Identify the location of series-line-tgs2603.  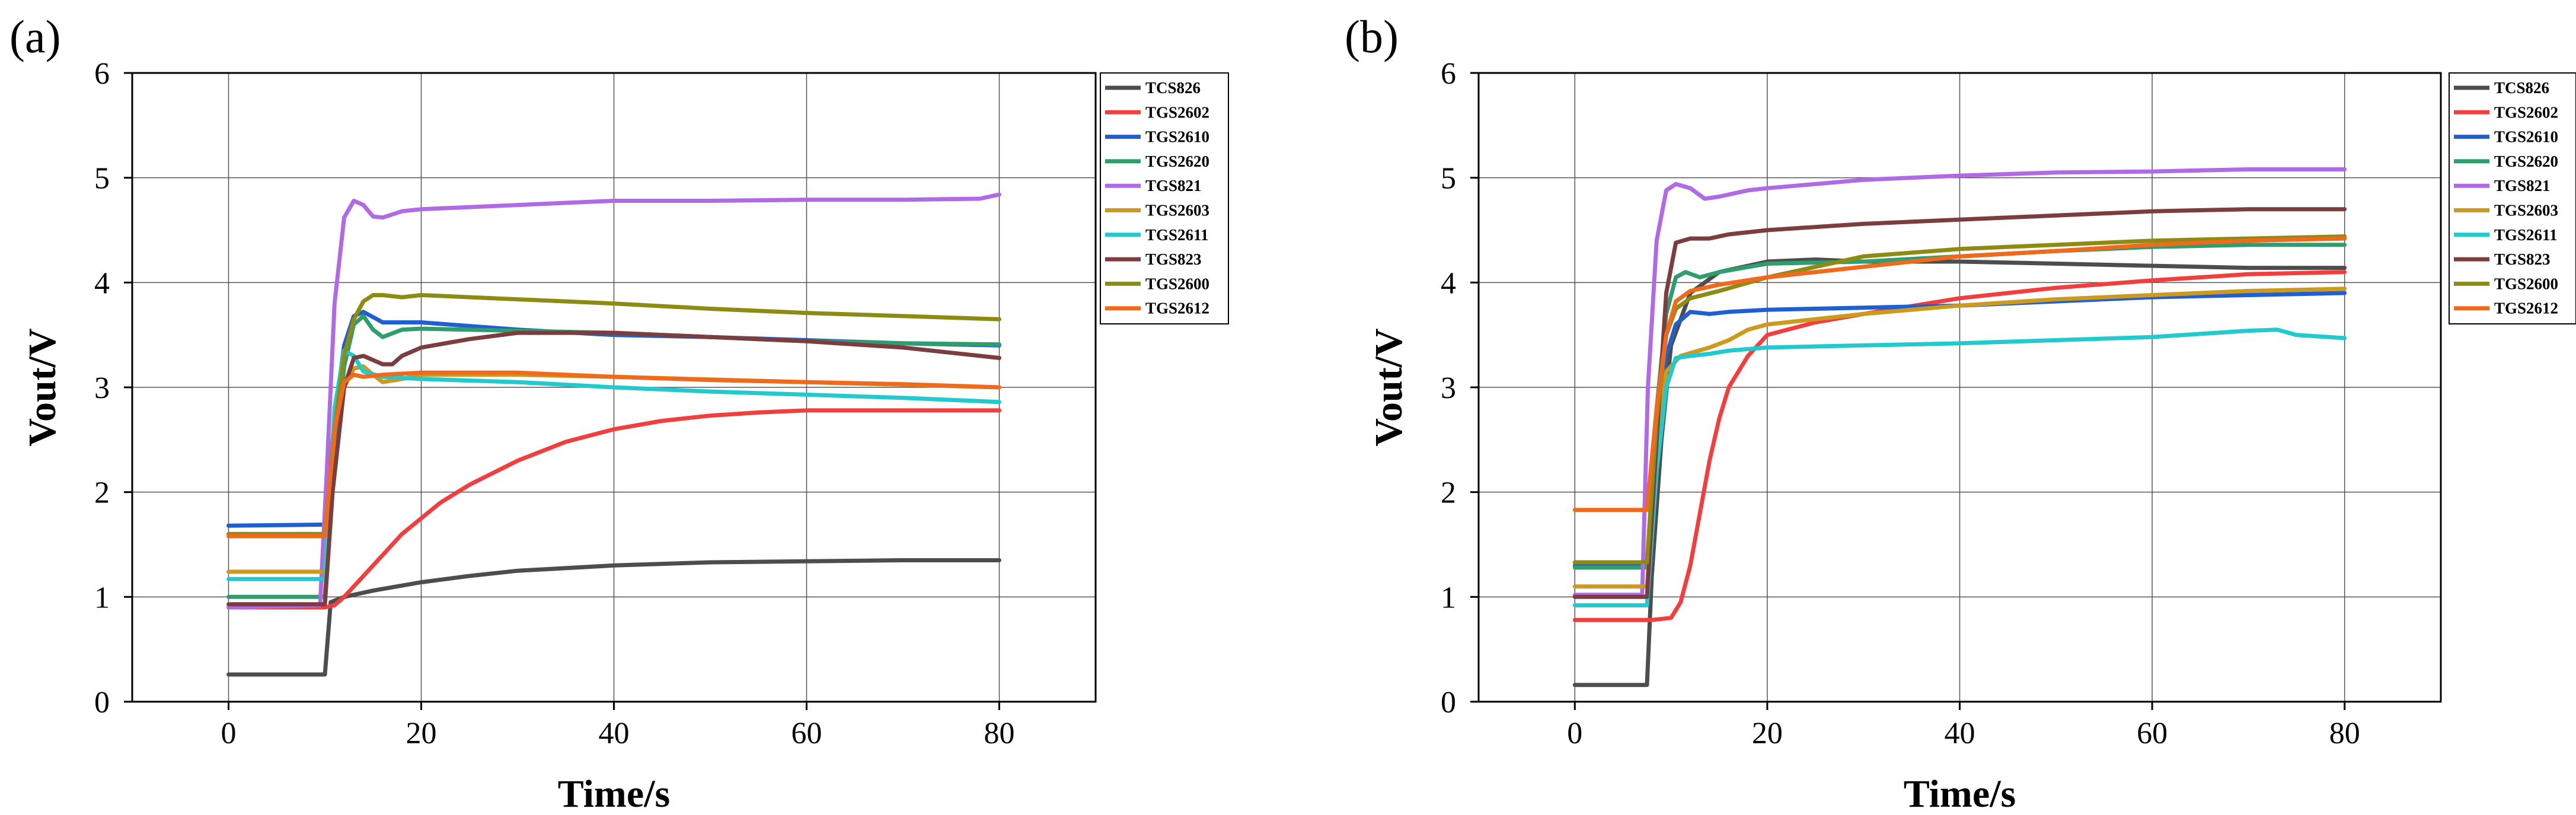
(1959, 438).